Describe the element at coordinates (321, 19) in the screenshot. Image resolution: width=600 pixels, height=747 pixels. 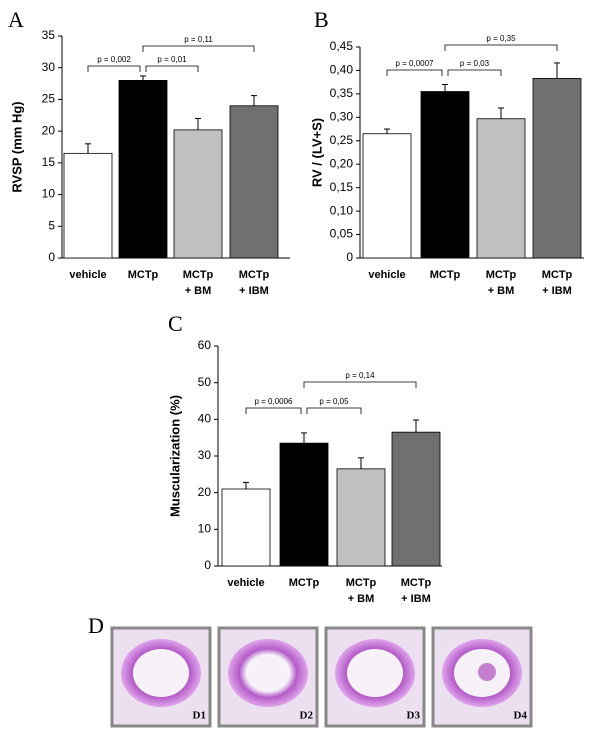
I see `panel-label: B` at that location.